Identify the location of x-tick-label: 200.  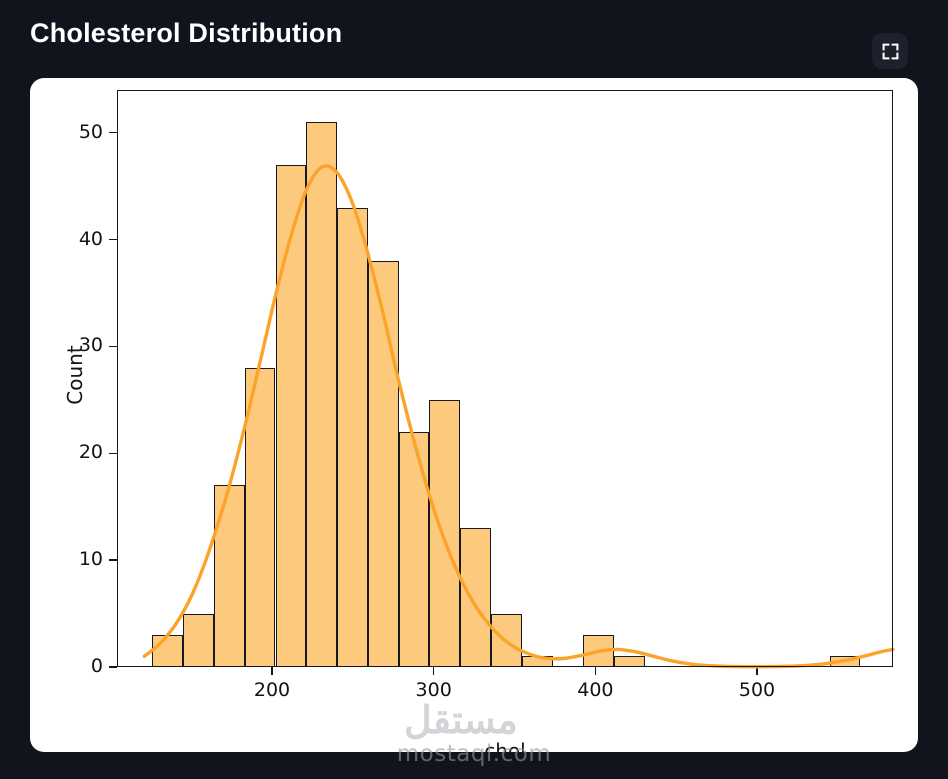
(272, 690).